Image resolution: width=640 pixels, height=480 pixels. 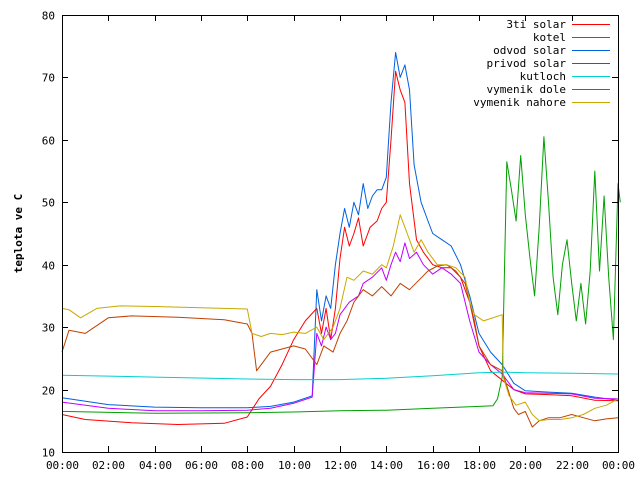 What do you see at coordinates (247, 465) in the screenshot?
I see `x-tick-label: 08:00` at bounding box center [247, 465].